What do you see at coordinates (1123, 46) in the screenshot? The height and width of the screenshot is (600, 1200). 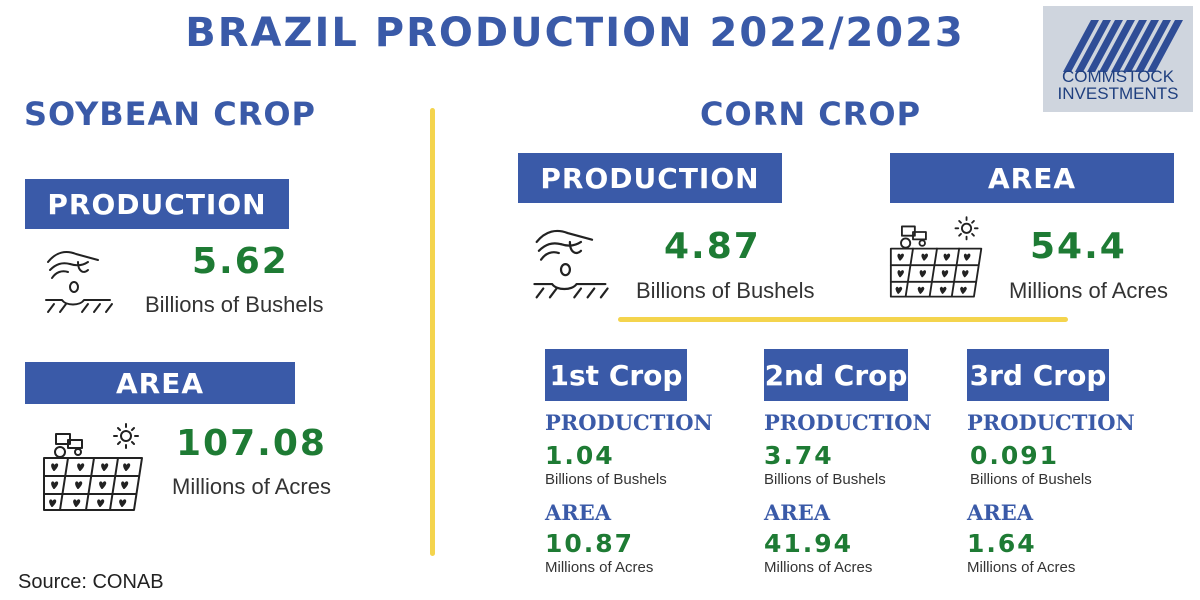 I see `logo-stripes-icon` at bounding box center [1123, 46].